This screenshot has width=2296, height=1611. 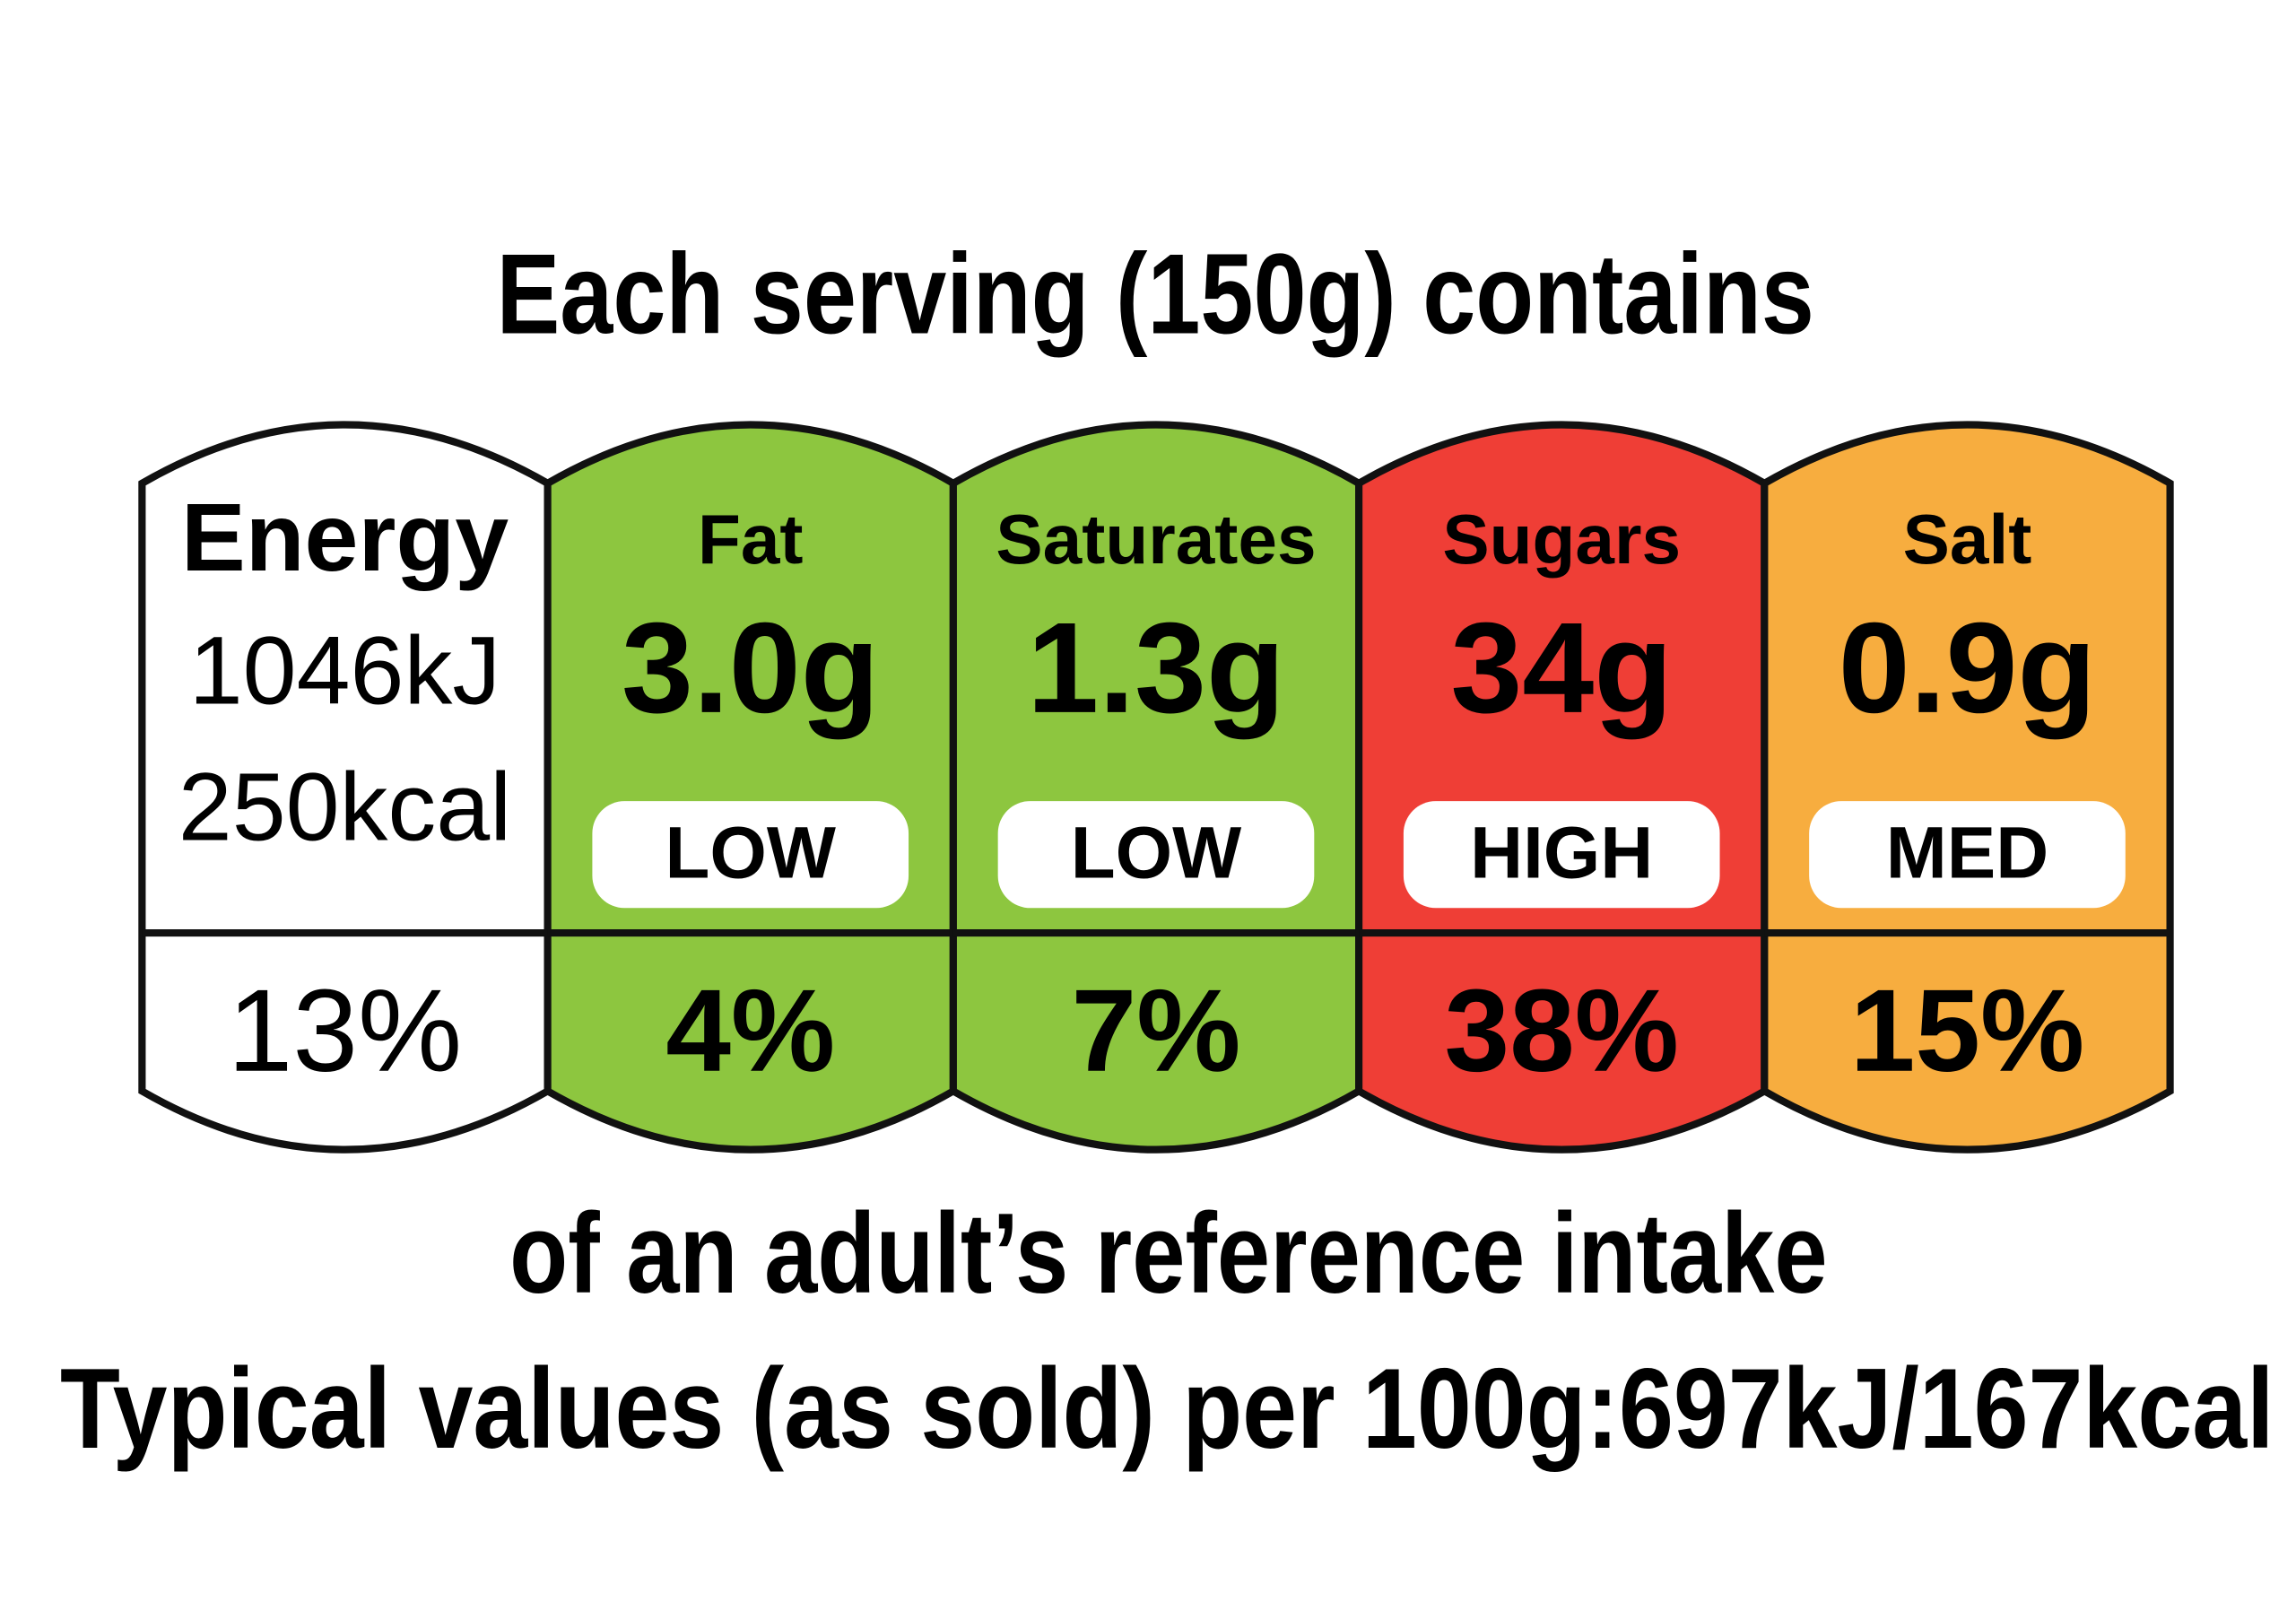 I want to click on percent: 7%, so click(x=1156, y=1030).